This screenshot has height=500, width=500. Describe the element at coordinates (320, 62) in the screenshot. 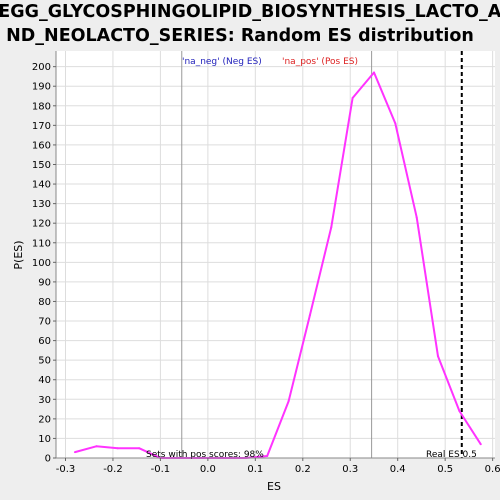

I see `pos-es-label: 'na_pos' (Pos ES)` at that location.